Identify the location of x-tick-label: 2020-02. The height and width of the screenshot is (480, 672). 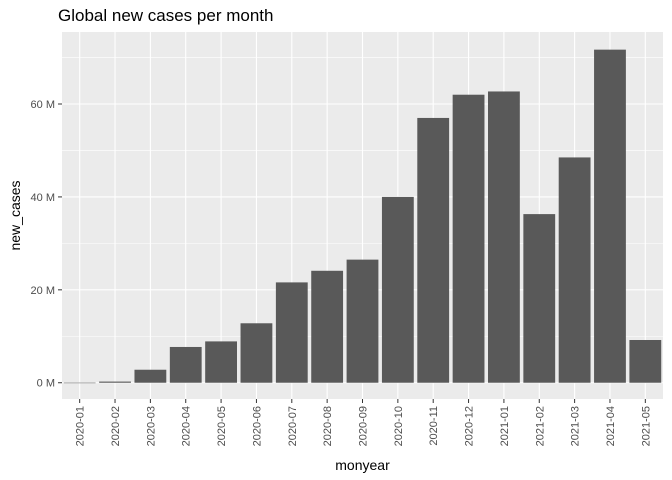
(116, 426).